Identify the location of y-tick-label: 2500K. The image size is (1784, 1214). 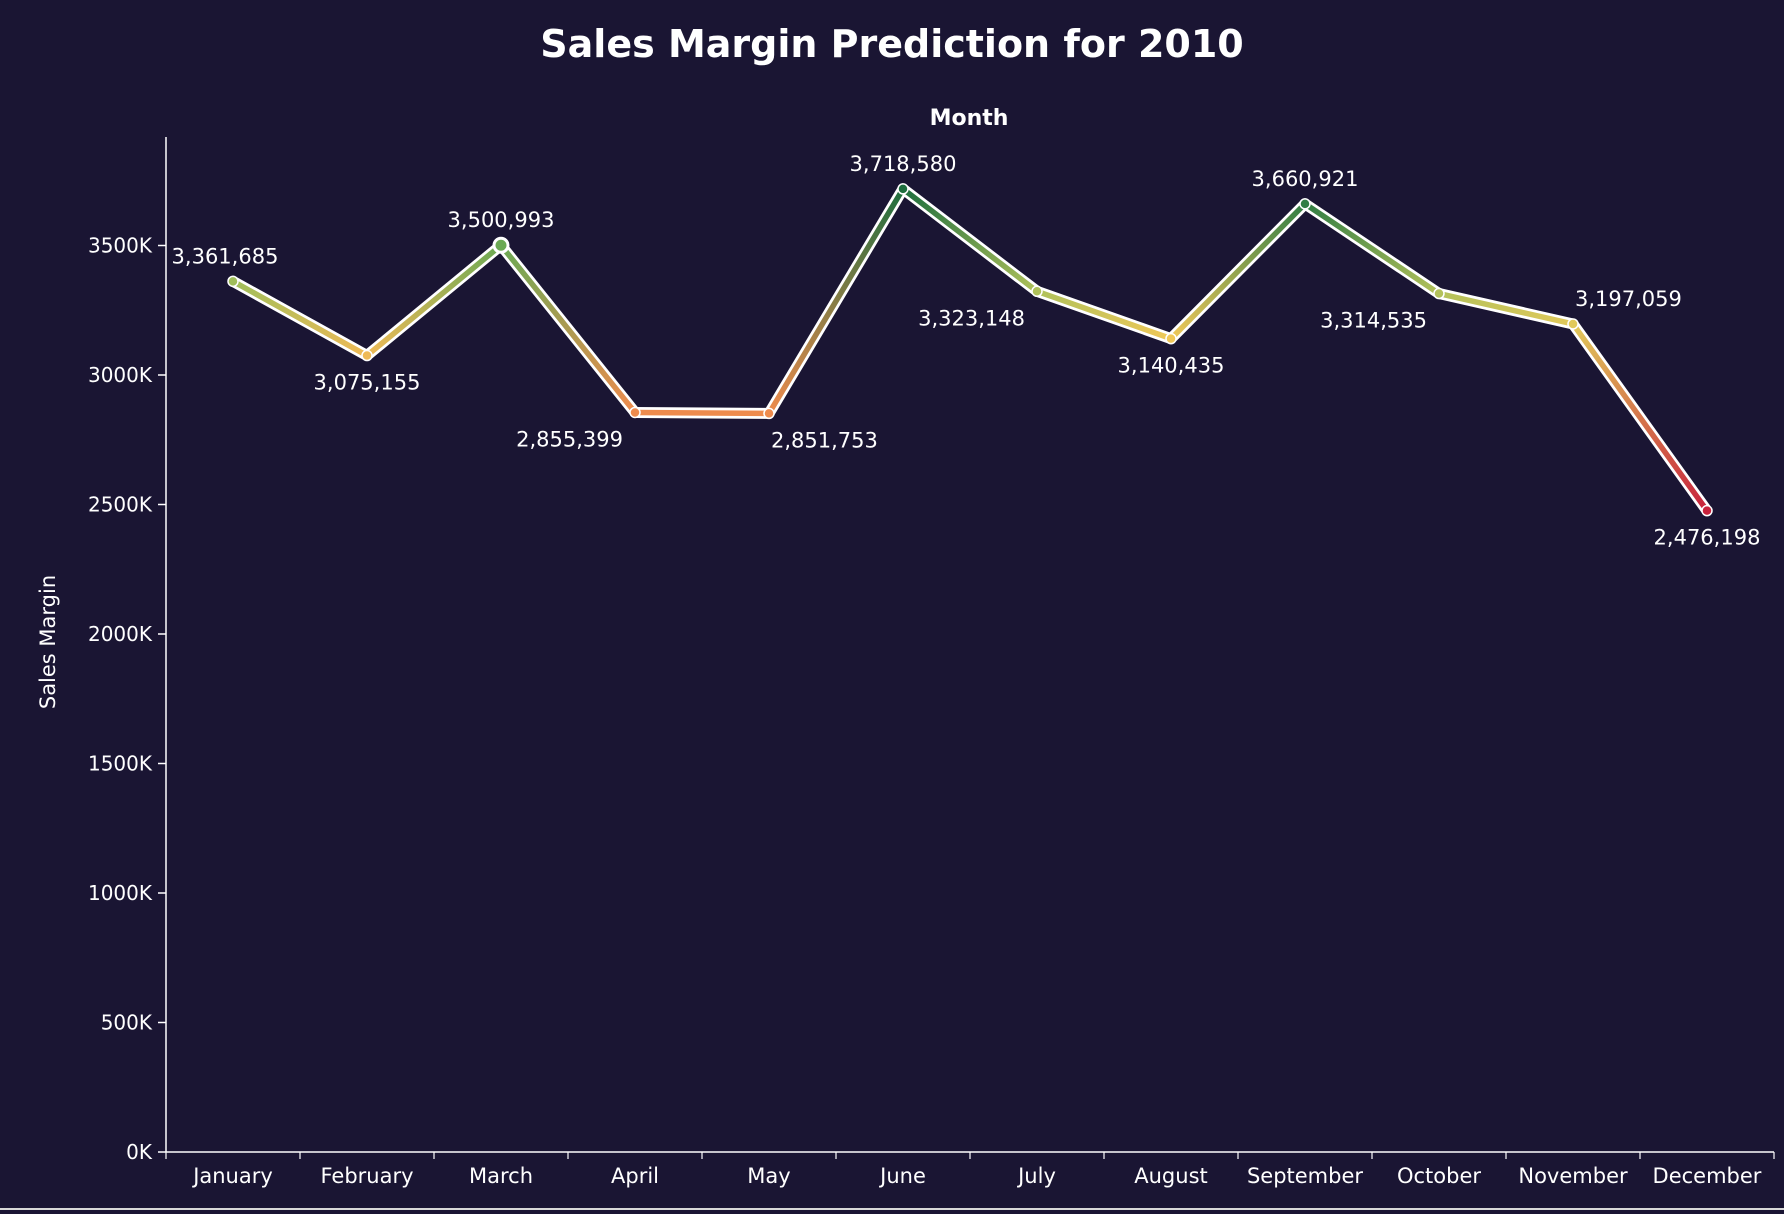
(120, 505).